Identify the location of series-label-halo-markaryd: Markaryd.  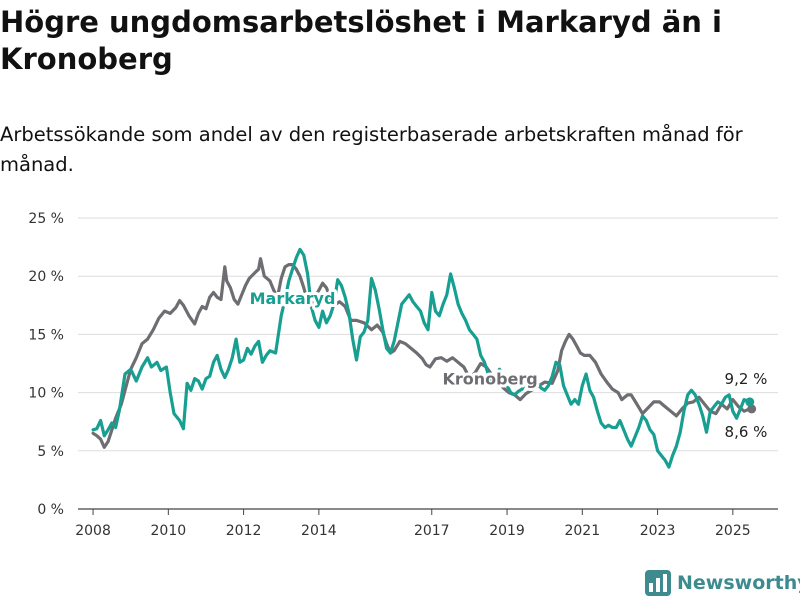
(293, 298).